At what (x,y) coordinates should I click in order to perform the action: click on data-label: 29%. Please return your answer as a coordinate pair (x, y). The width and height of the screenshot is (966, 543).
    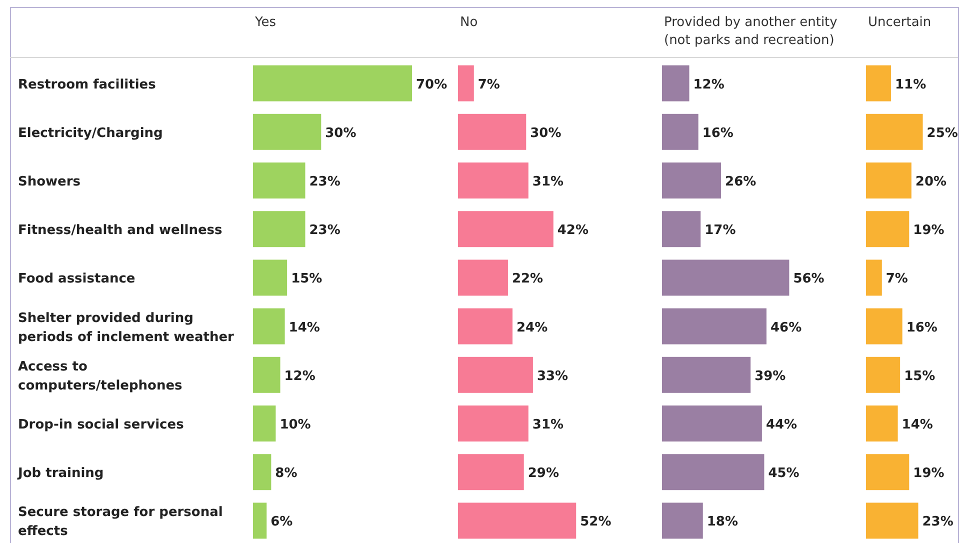
    Looking at the image, I should click on (543, 474).